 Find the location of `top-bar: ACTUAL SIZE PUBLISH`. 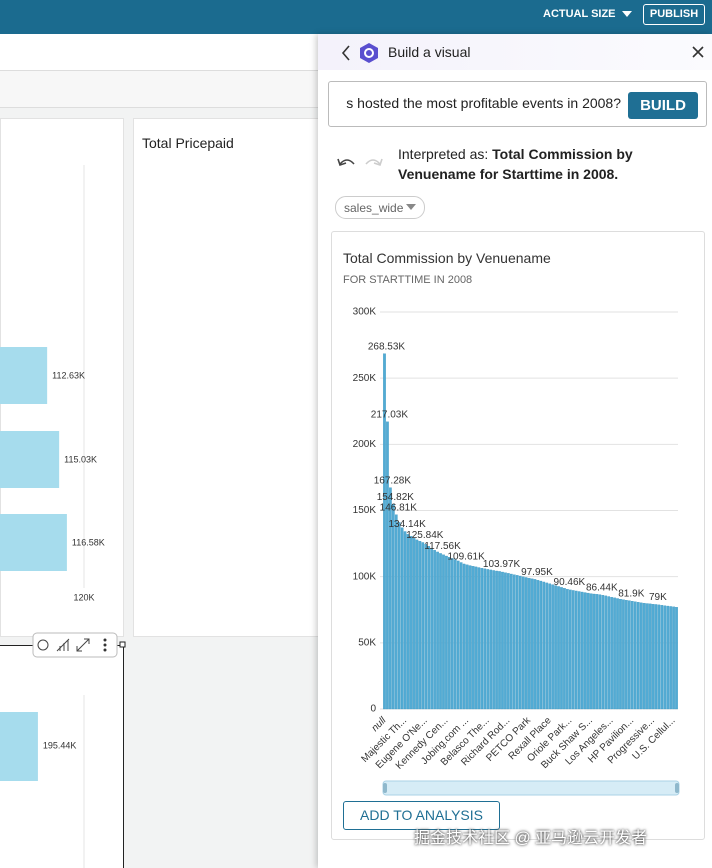

top-bar: ACTUAL SIZE PUBLISH is located at coordinates (356, 17).